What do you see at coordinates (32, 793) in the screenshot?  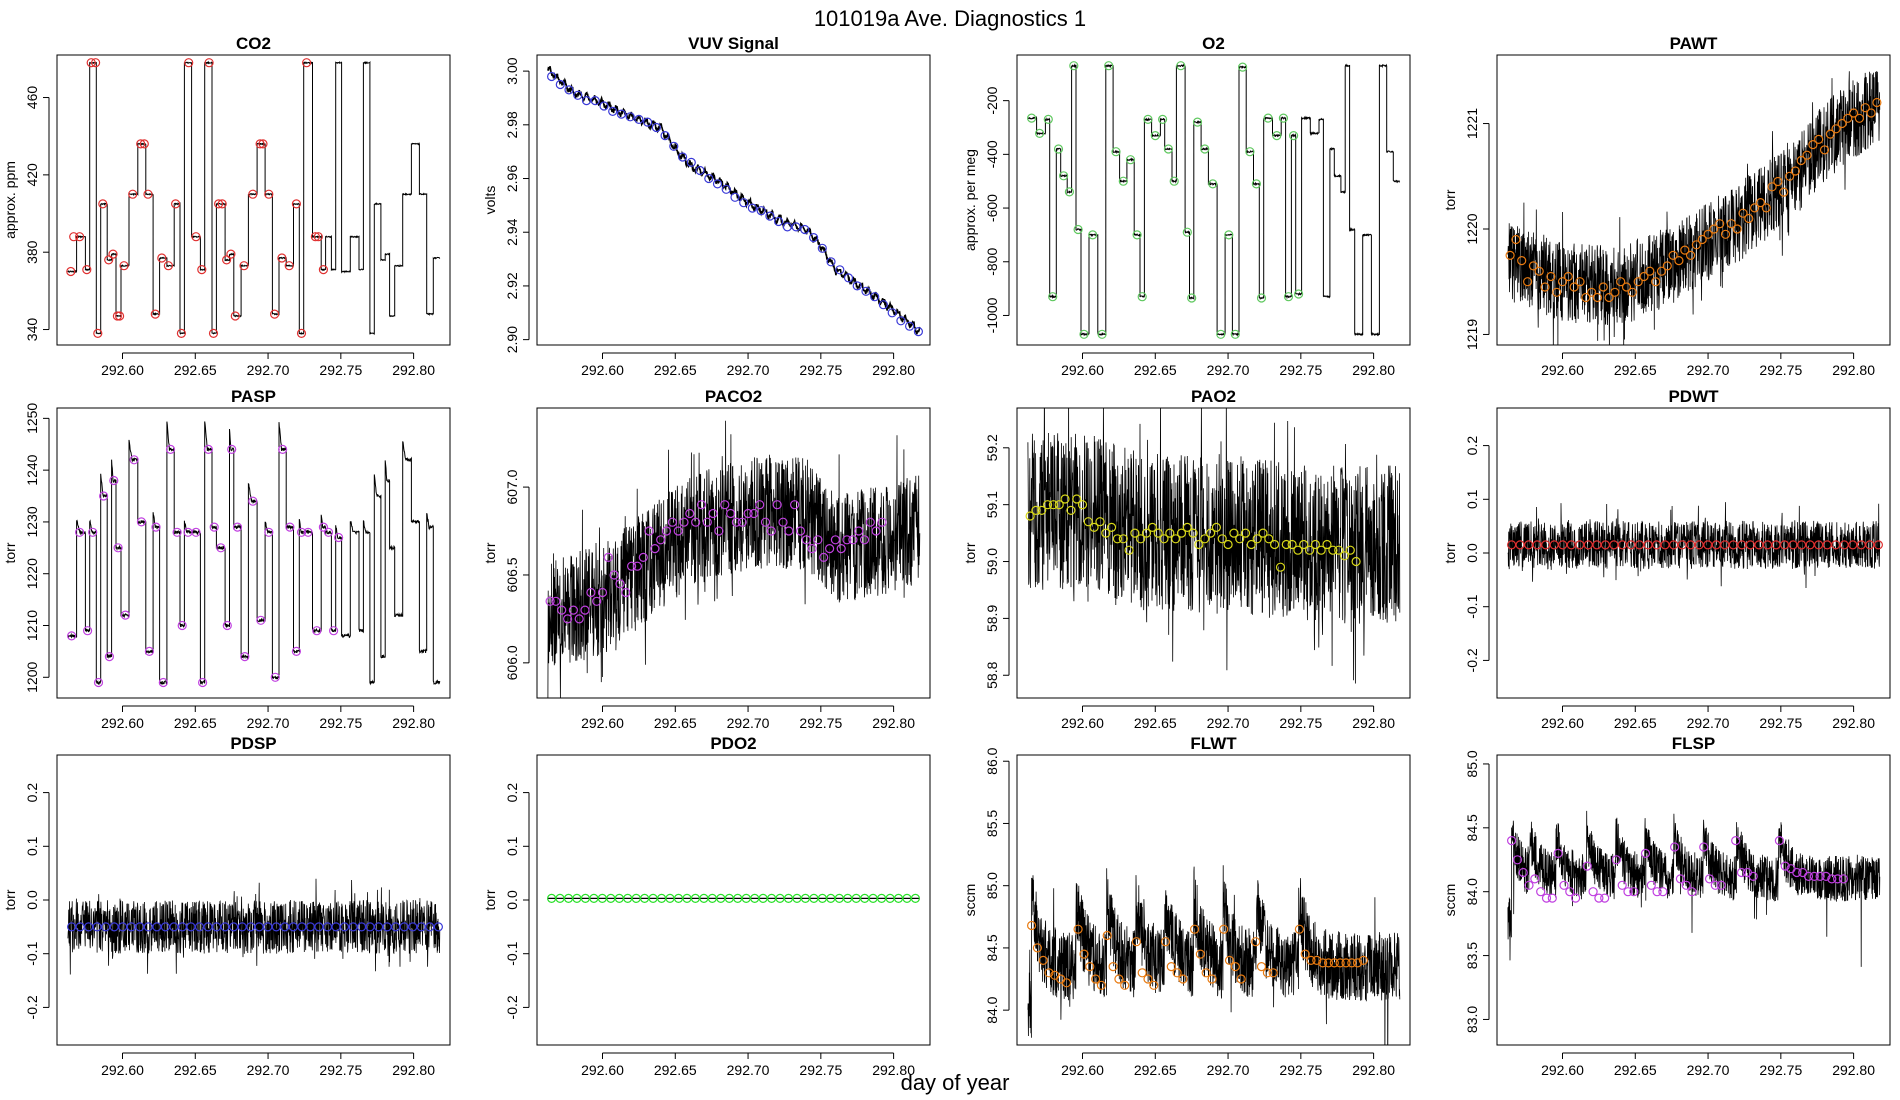 I see `y-tick-label: 0.2` at bounding box center [32, 793].